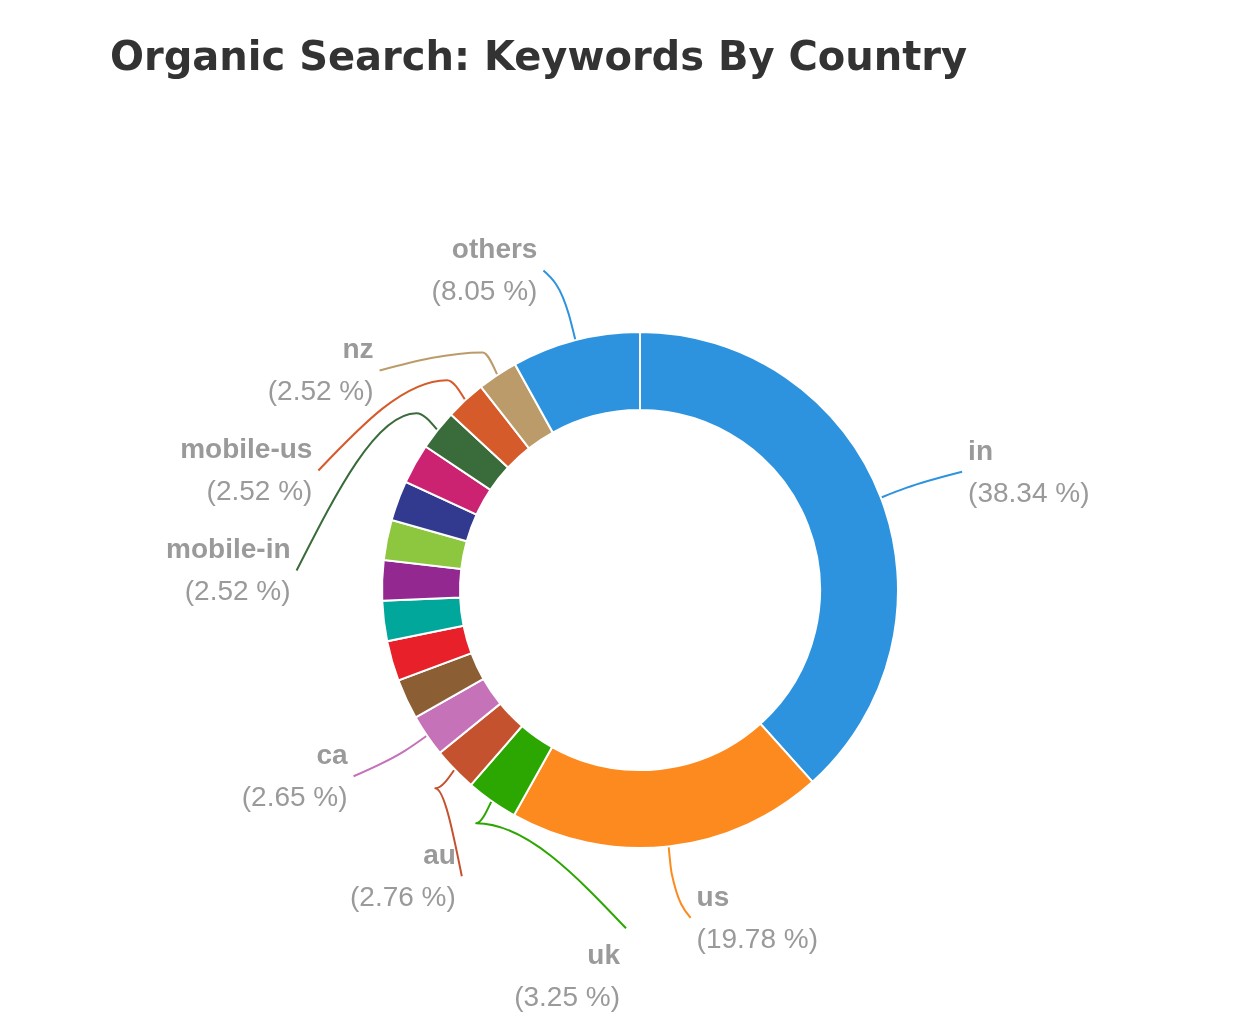  What do you see at coordinates (294, 797) in the screenshot?
I see `data-label: (2.65 %)` at bounding box center [294, 797].